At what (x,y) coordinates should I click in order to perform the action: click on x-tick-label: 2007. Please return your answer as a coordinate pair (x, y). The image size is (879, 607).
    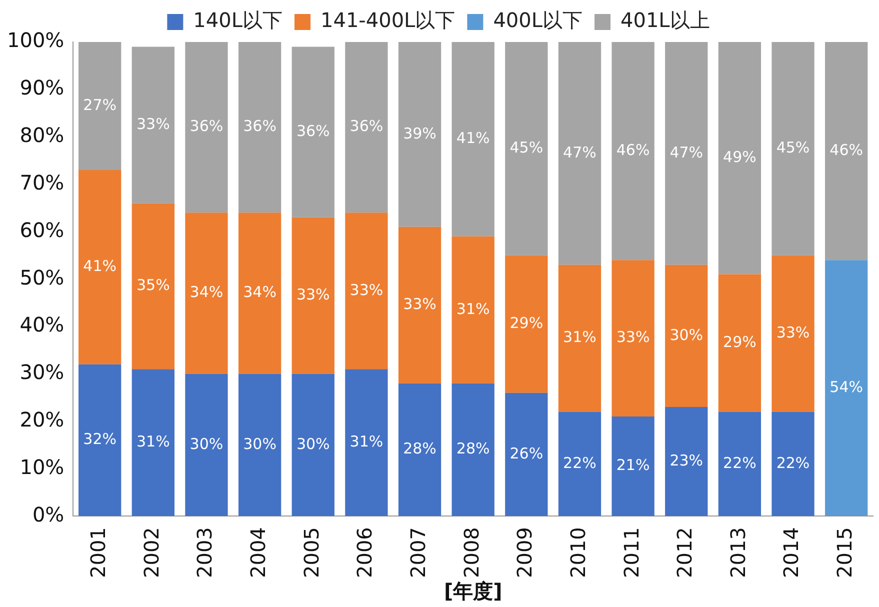
    Looking at the image, I should click on (418, 552).